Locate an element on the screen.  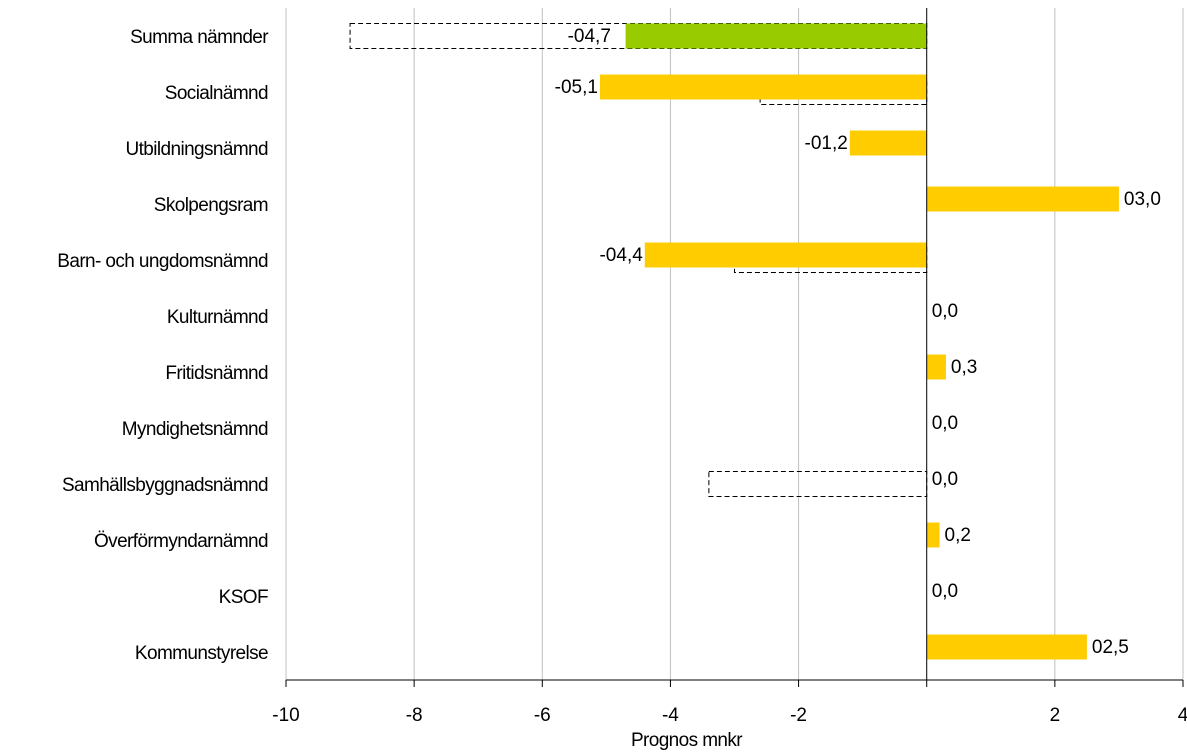
data-label: -04,4 is located at coordinates (621, 255).